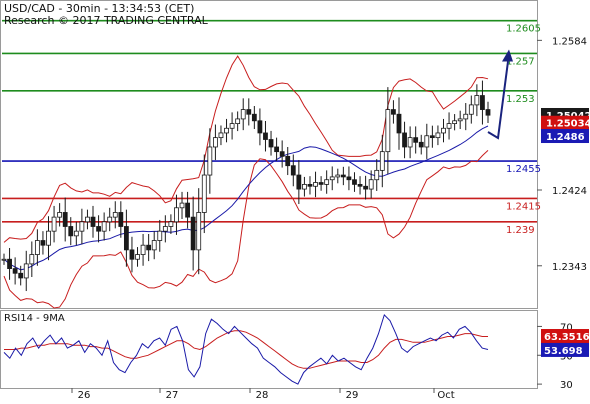 The width and height of the screenshot is (590, 404). Describe the element at coordinates (523, 206) in the screenshot. I see `level-label-support-1.2415: 1.2415` at that location.